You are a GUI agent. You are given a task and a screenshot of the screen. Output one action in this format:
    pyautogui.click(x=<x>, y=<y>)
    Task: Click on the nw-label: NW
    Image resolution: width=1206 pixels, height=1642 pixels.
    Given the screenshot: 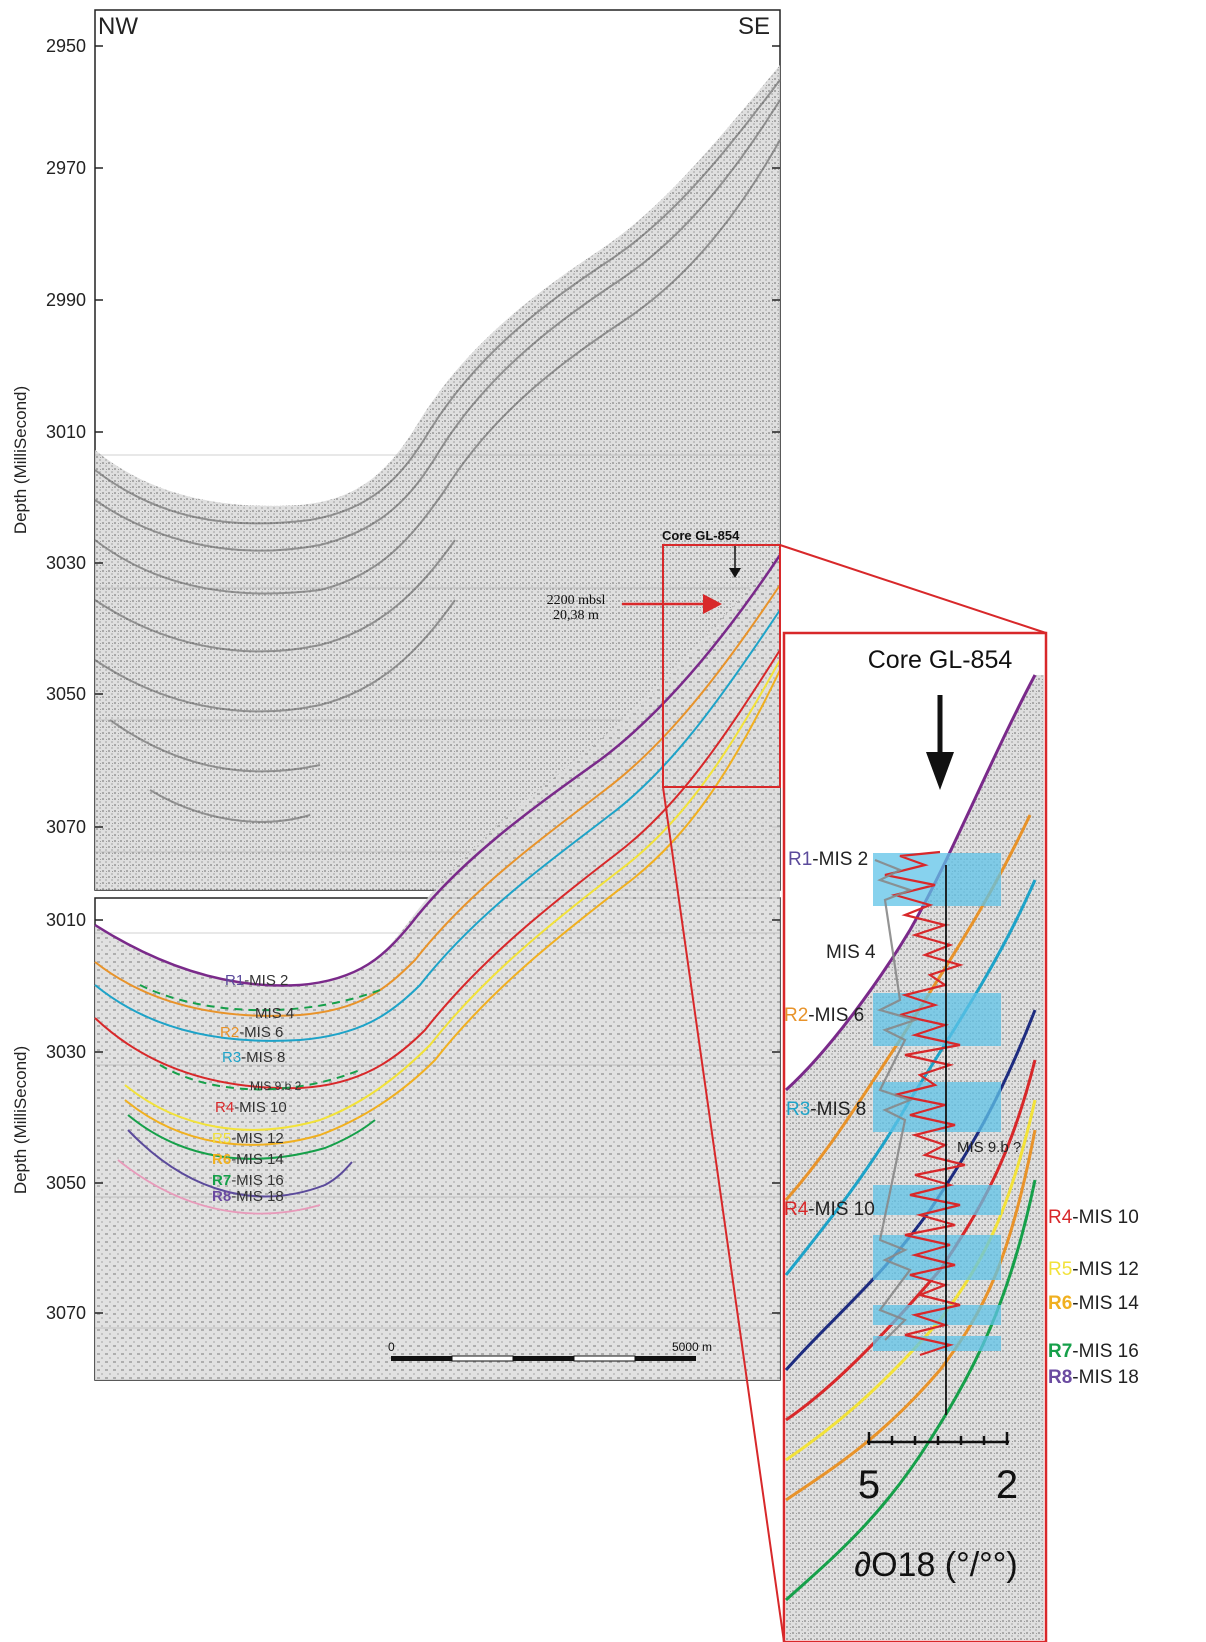 What is the action you would take?
    pyautogui.click(x=118, y=26)
    